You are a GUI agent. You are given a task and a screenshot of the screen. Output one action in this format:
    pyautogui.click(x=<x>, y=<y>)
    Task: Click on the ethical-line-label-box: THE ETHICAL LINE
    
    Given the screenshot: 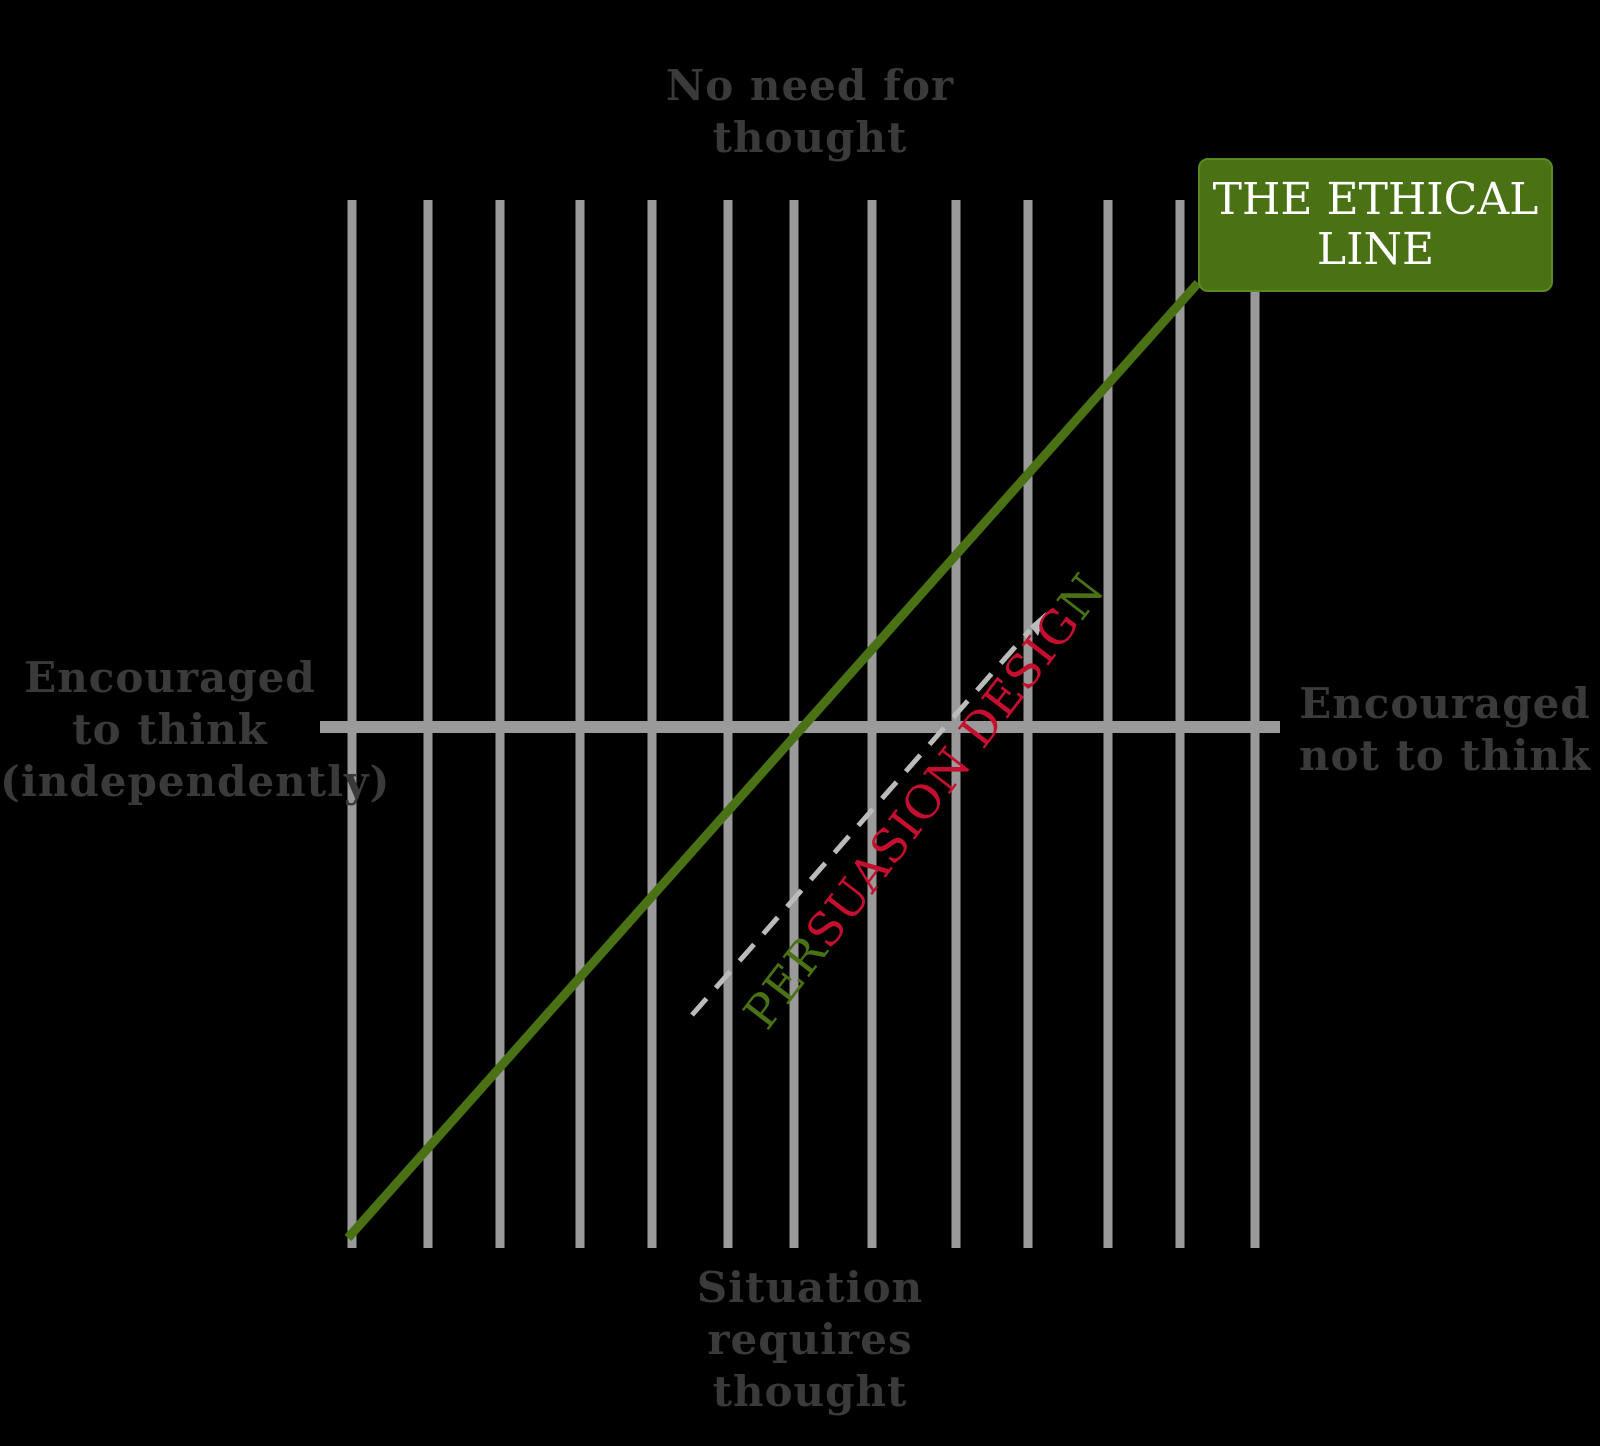 What is the action you would take?
    pyautogui.click(x=1375, y=225)
    